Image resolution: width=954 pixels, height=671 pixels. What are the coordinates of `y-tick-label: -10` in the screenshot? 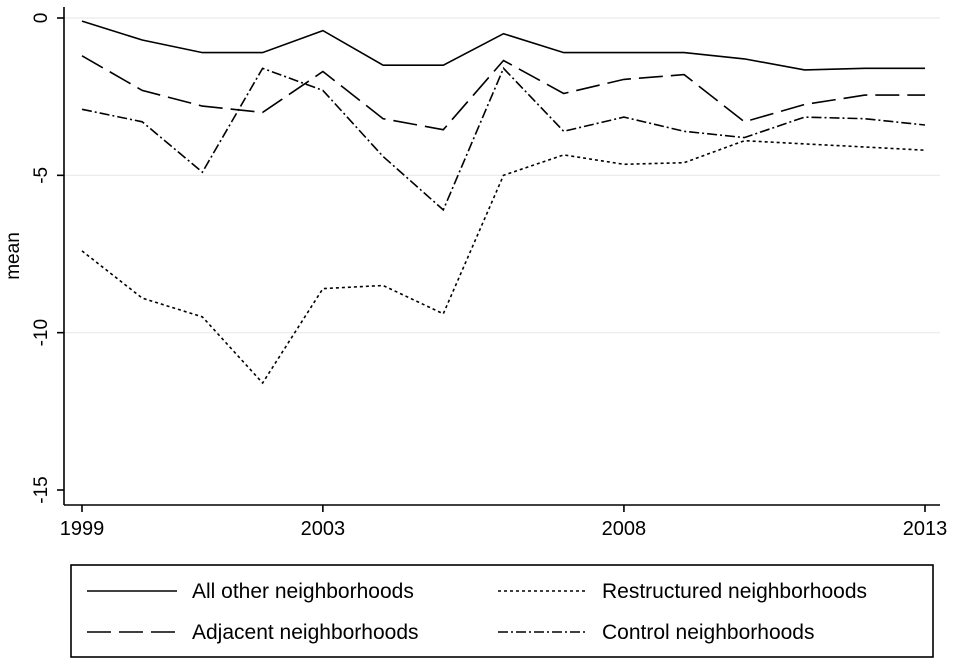 It's located at (41, 332).